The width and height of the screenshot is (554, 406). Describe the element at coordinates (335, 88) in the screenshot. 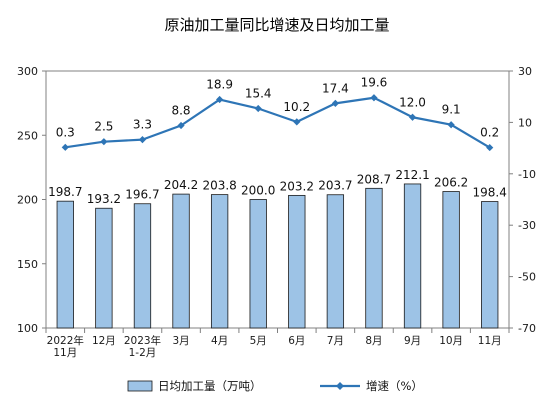

I see `line-data-label: 17.4` at that location.